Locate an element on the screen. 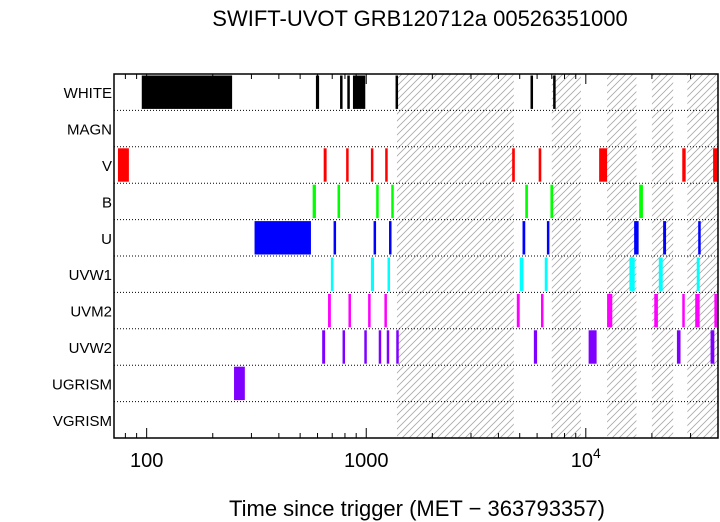  row-label-uvm2: UVM2 is located at coordinates (91, 312).